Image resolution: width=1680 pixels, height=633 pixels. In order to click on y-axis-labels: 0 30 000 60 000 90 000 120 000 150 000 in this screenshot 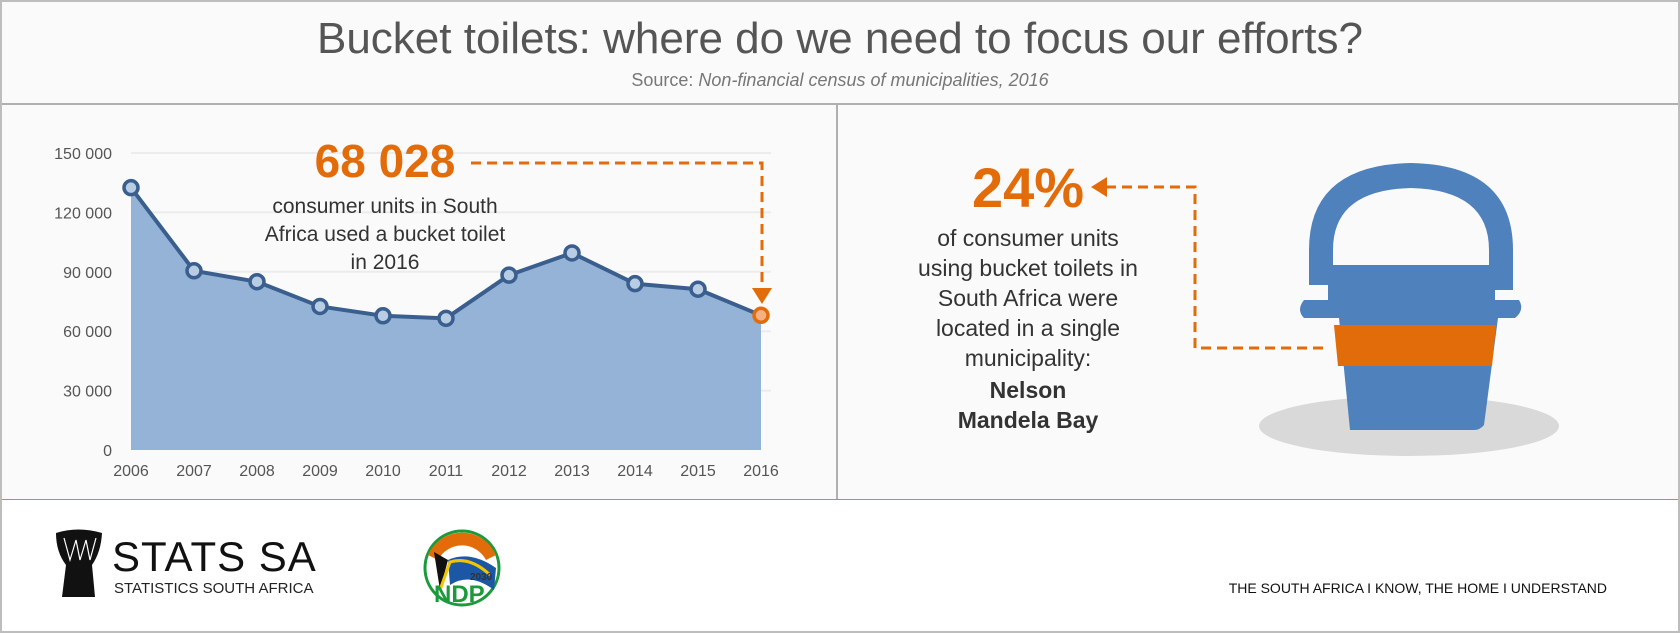, I will do `click(83, 303)`.